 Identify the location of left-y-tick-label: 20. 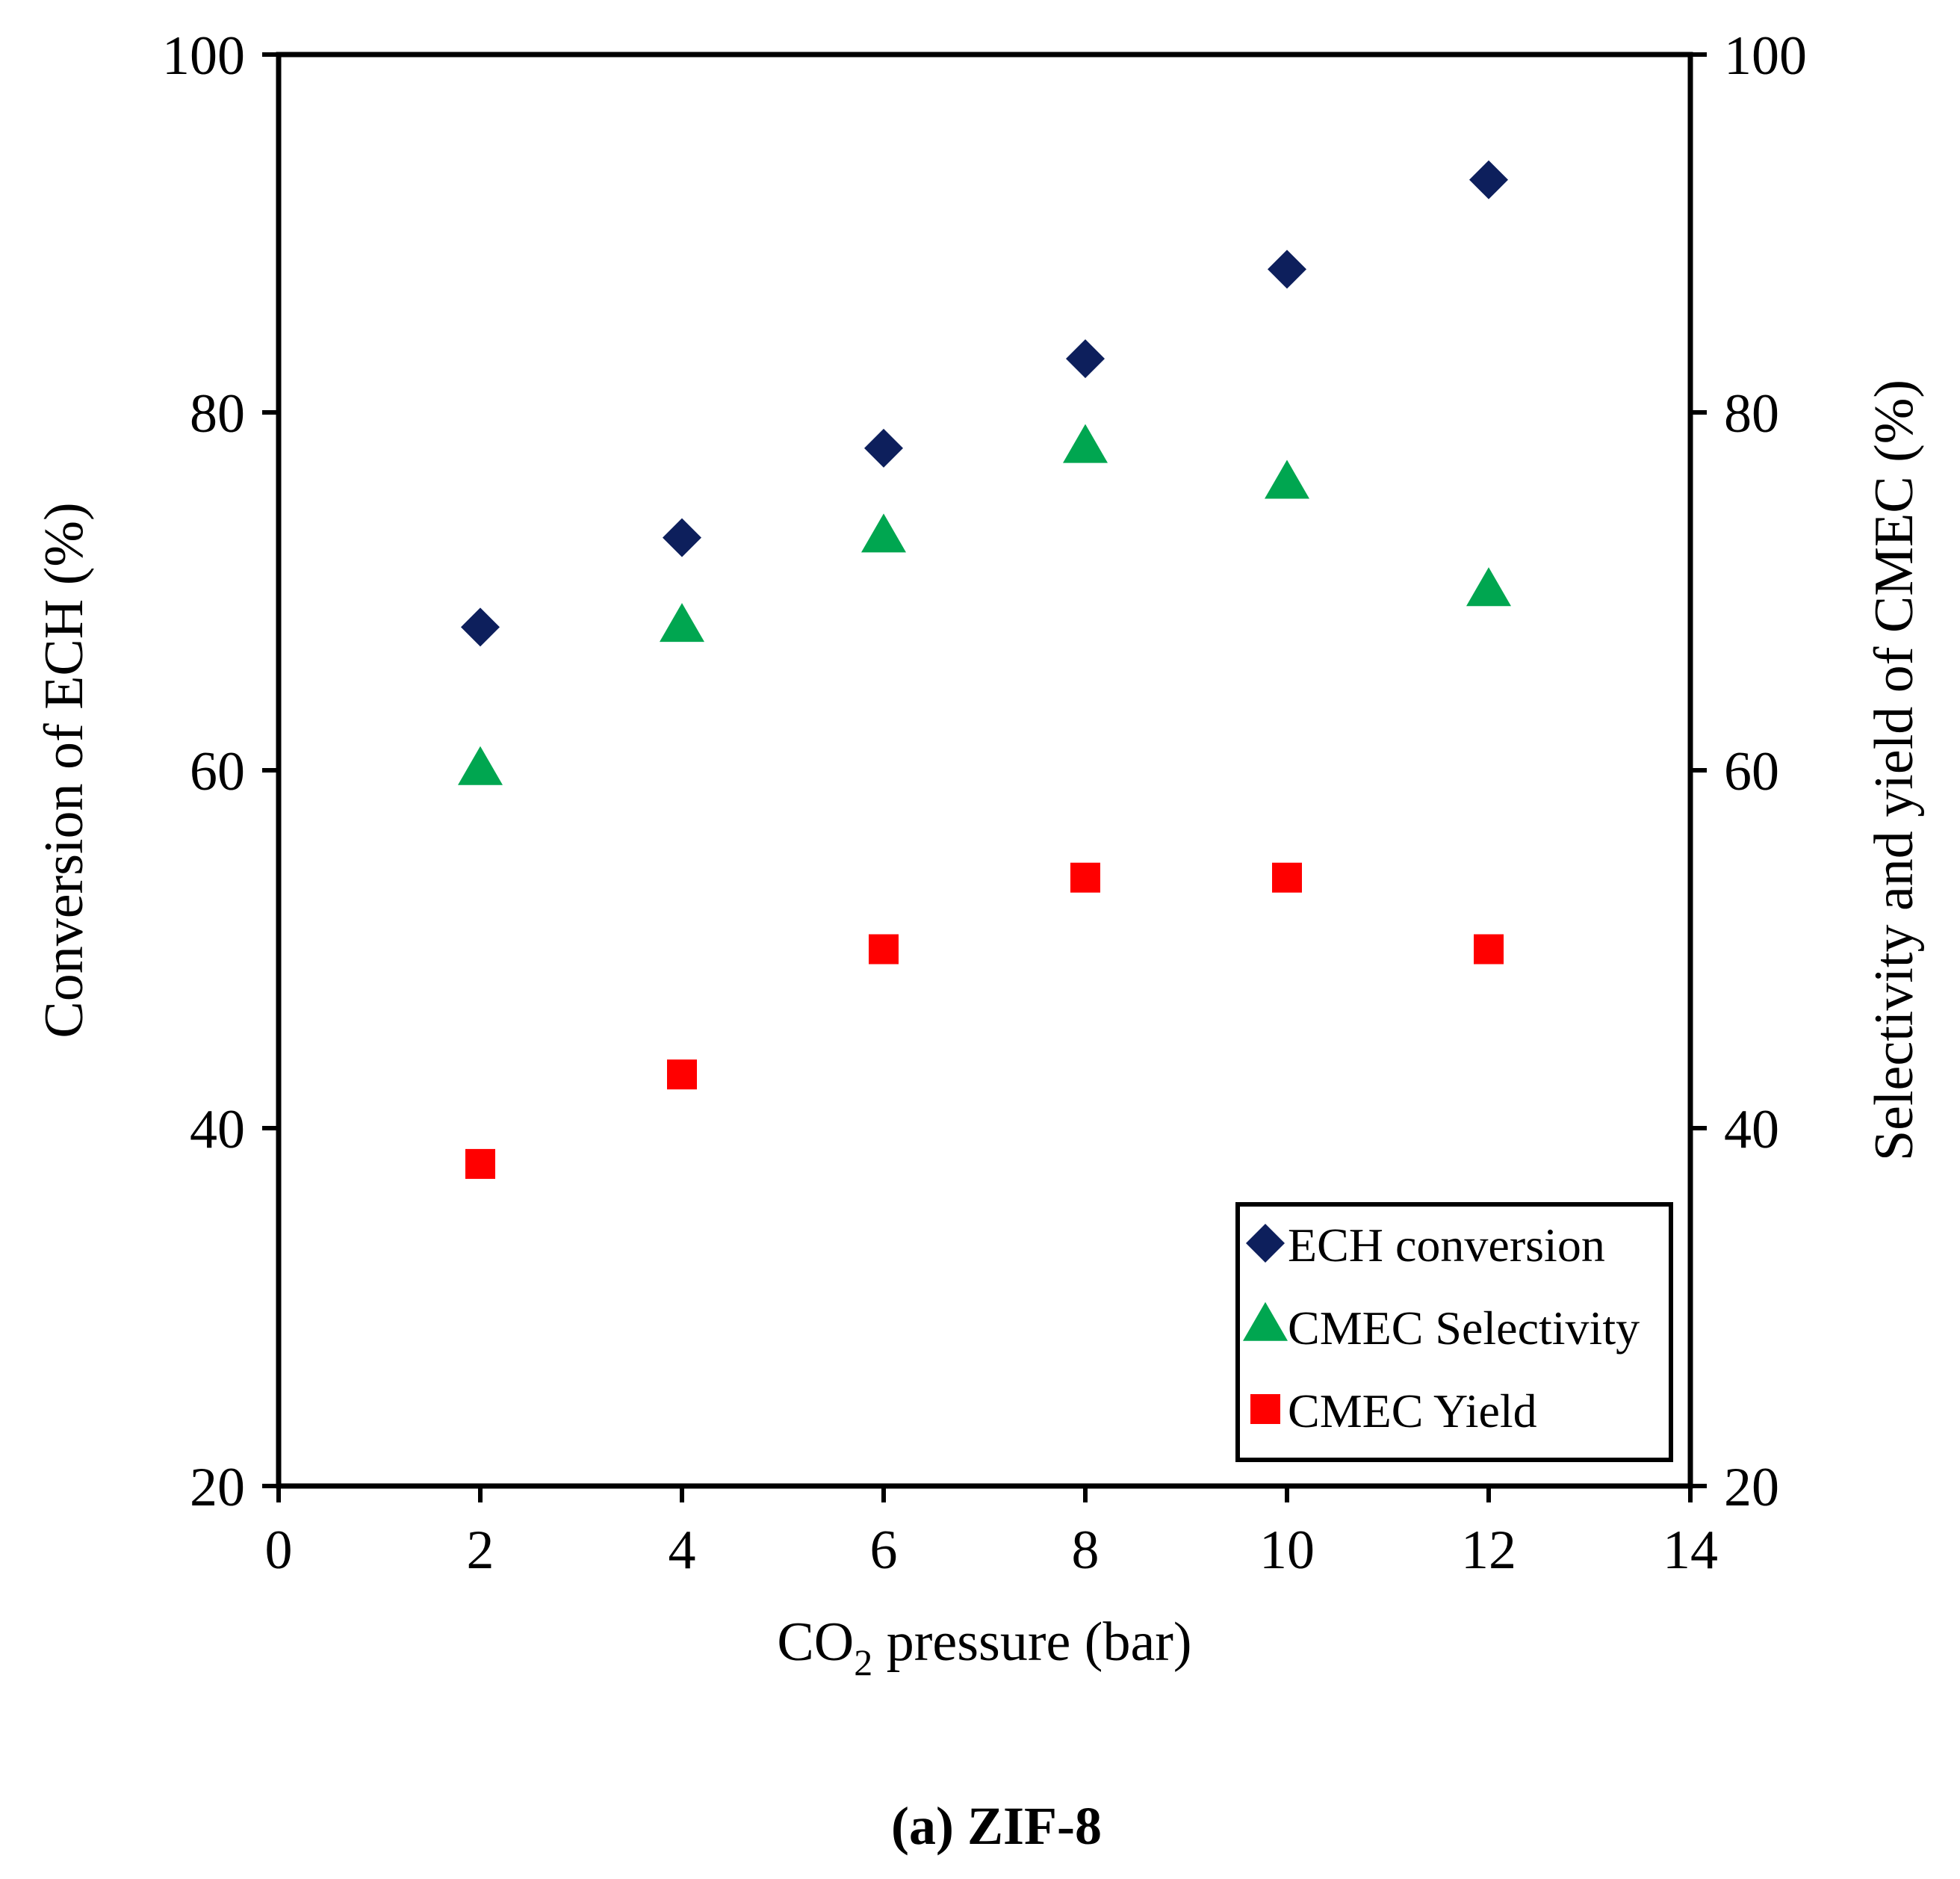
(217, 1487).